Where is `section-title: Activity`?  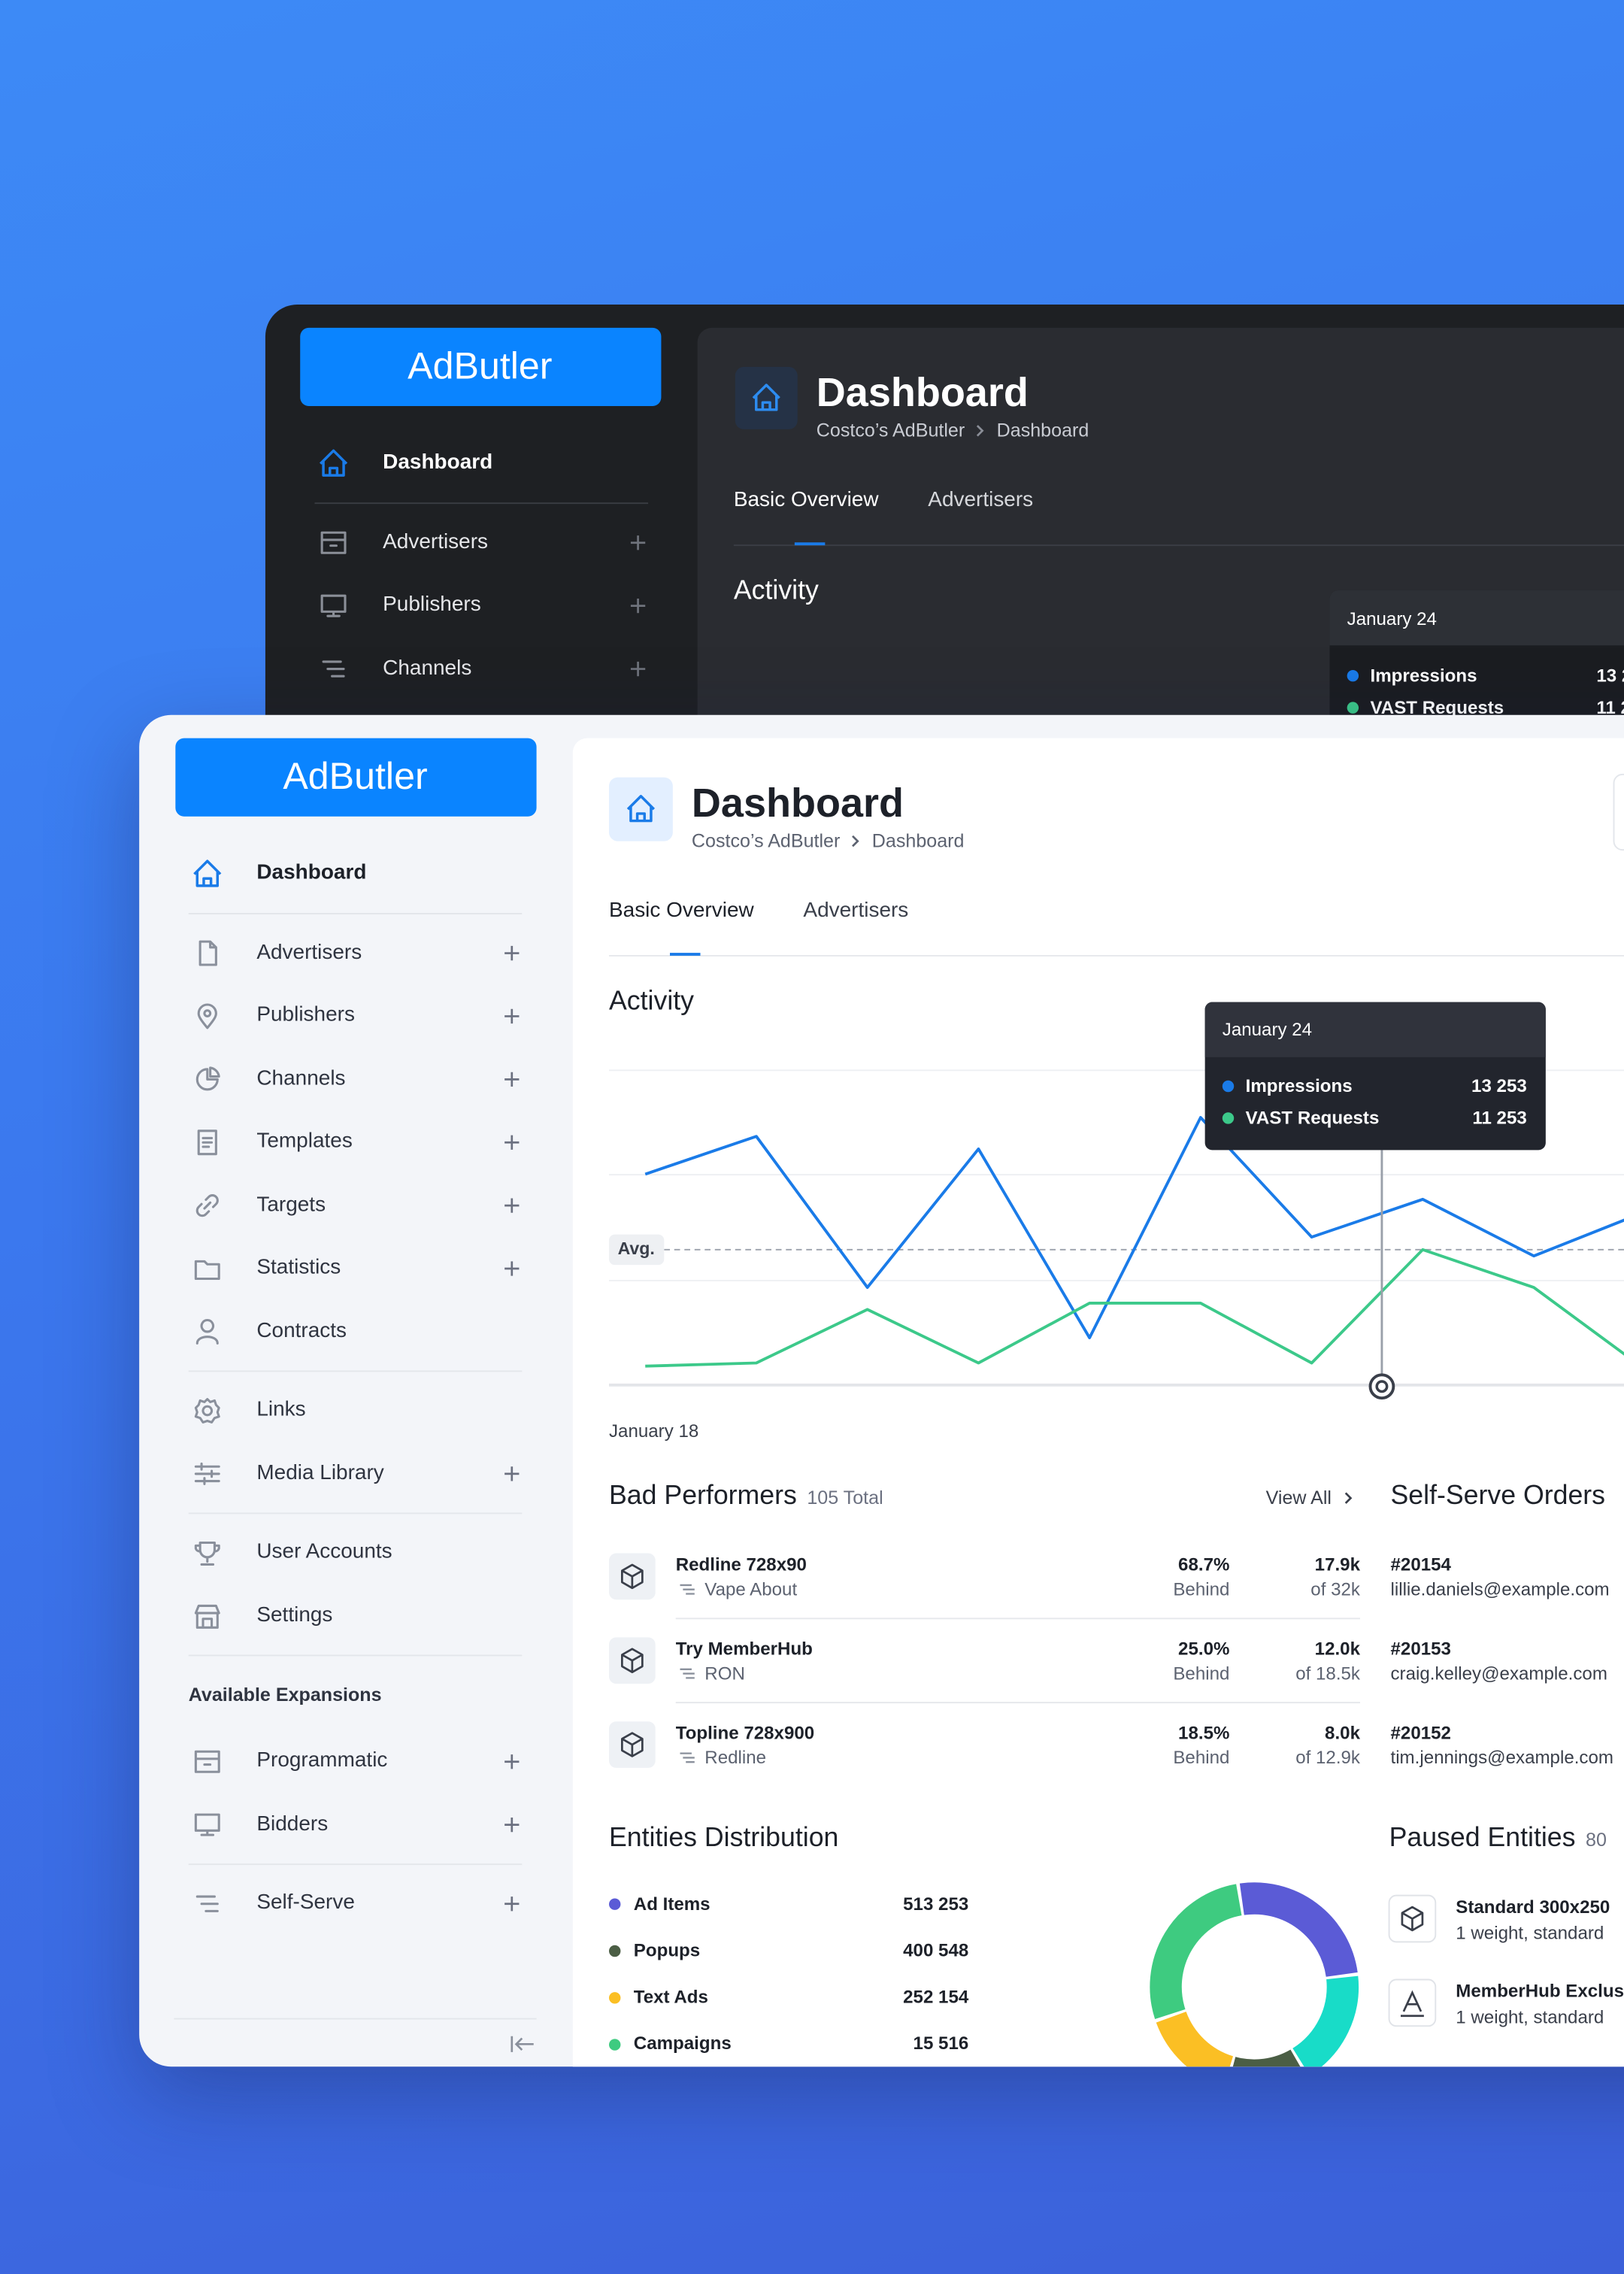
section-title: Activity is located at coordinates (776, 589).